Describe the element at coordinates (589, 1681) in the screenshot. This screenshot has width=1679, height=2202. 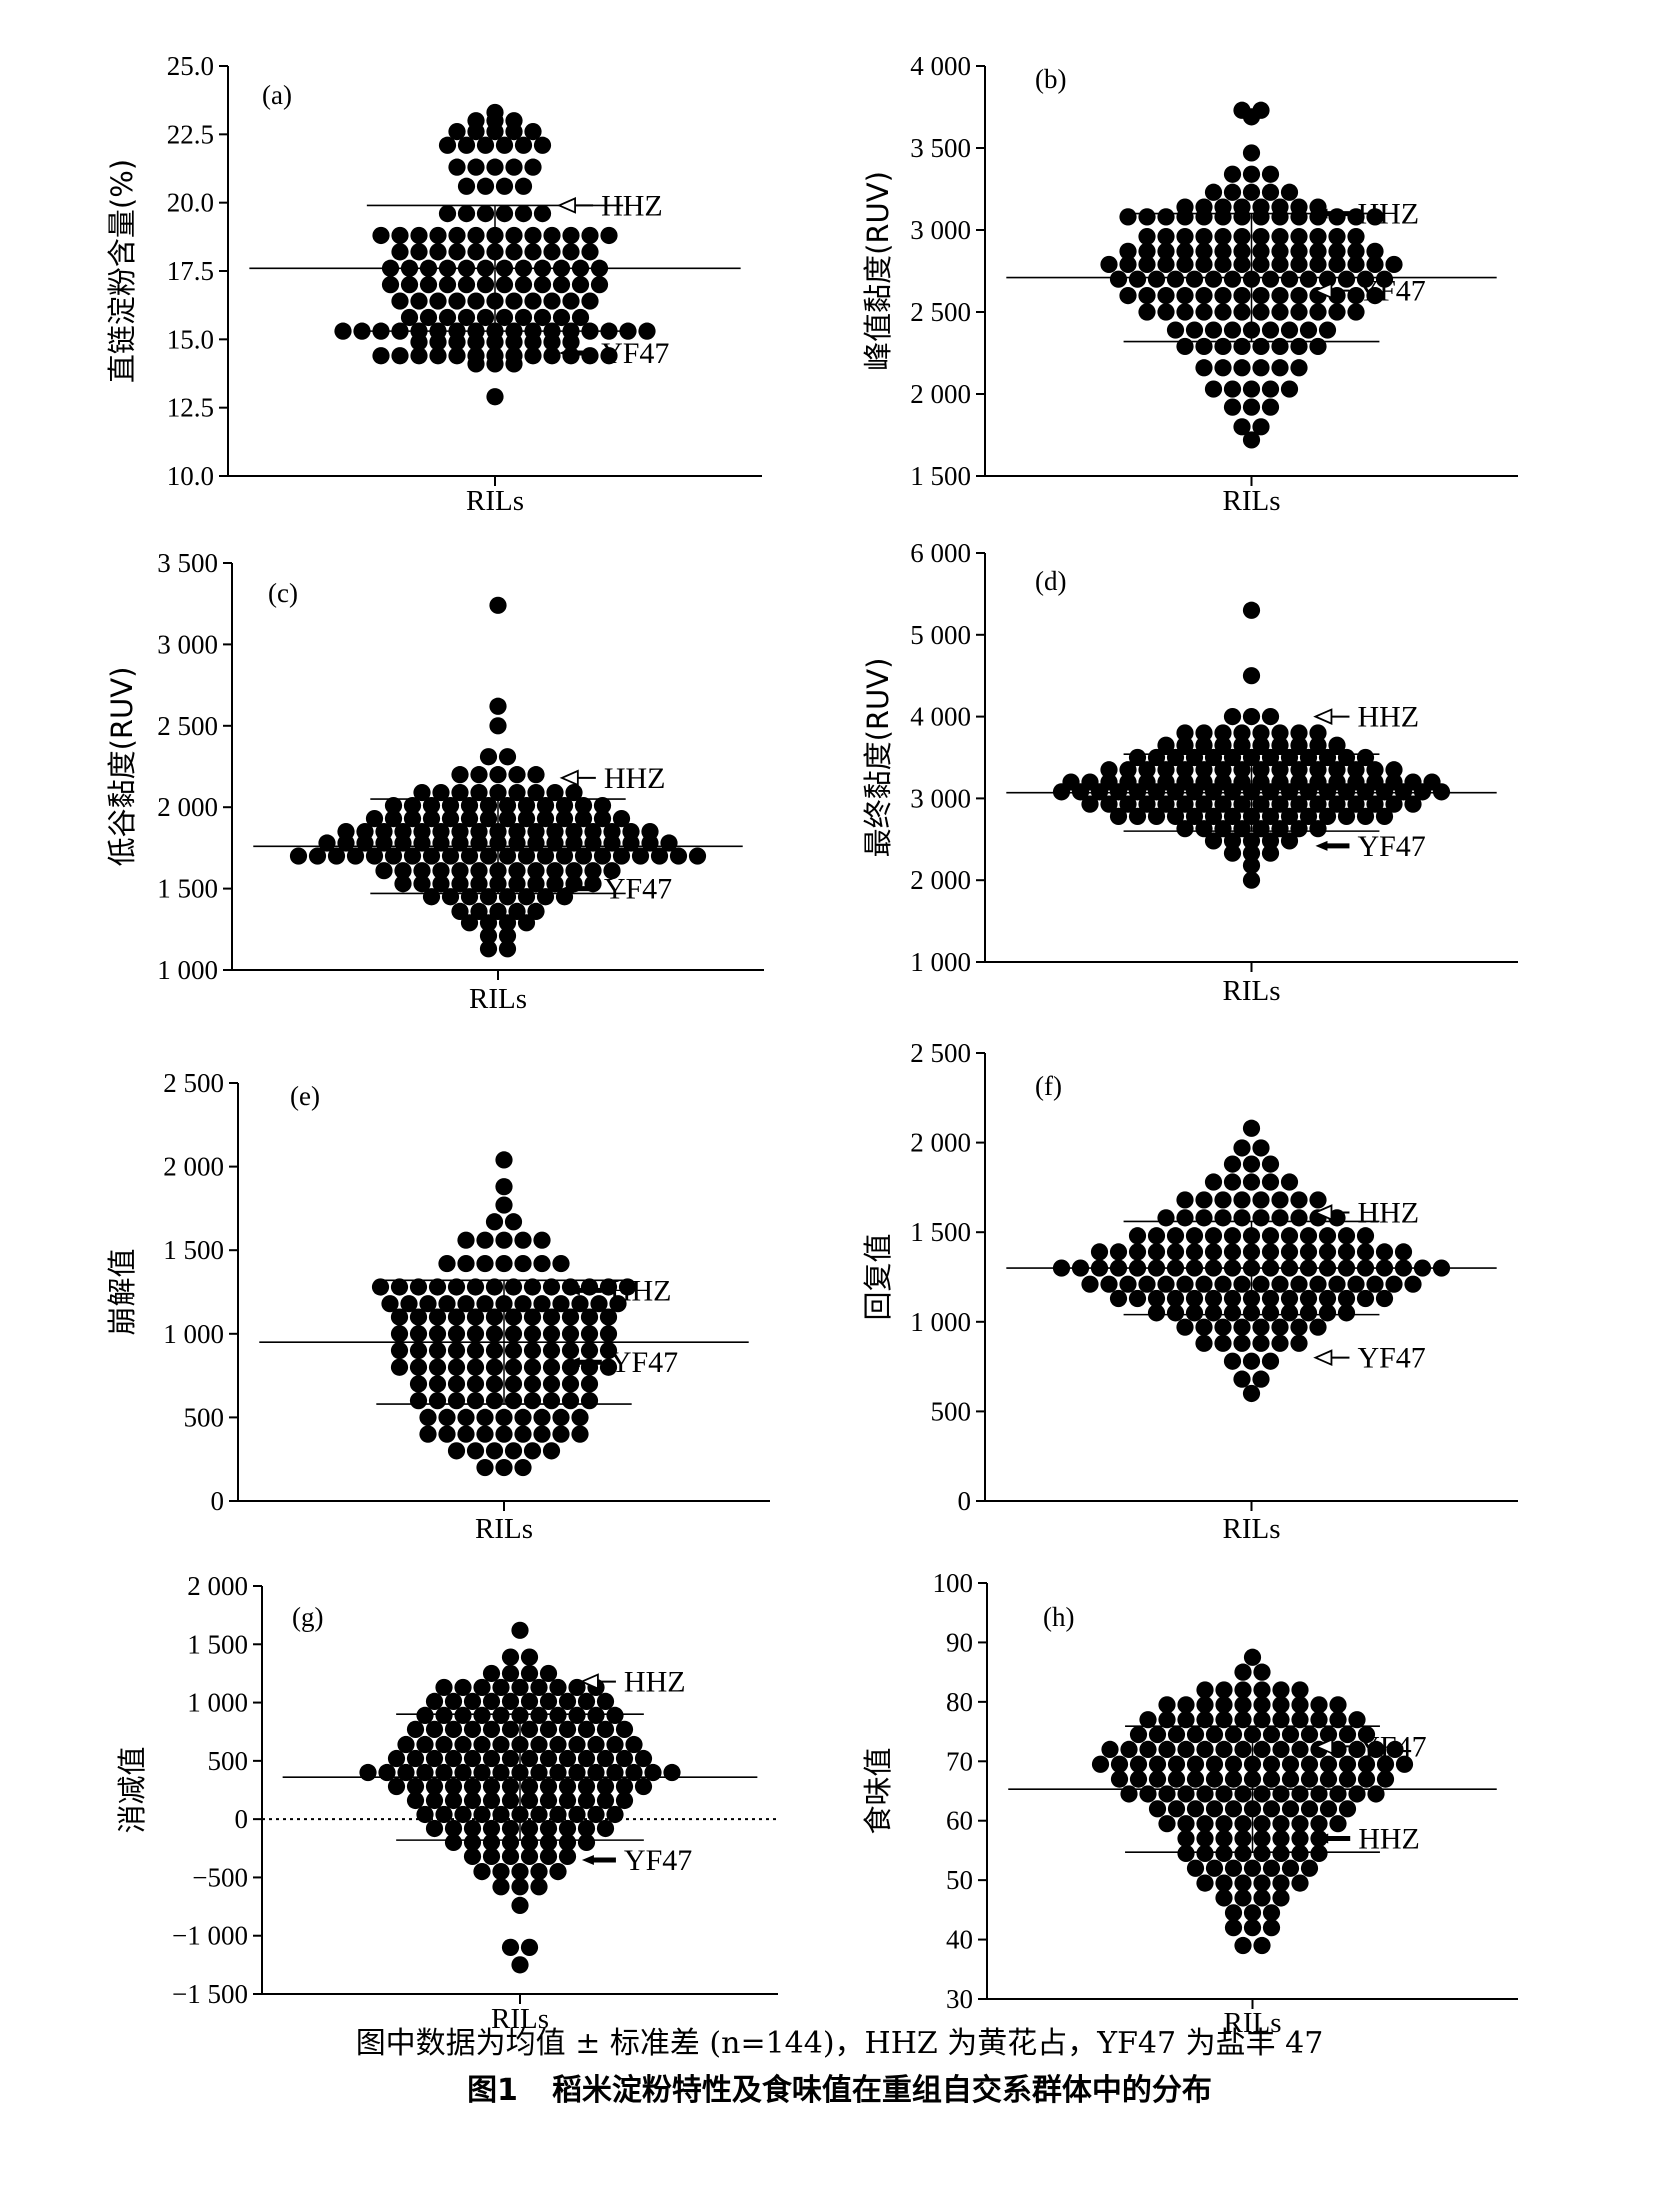
I see `arrow-head-open` at that location.